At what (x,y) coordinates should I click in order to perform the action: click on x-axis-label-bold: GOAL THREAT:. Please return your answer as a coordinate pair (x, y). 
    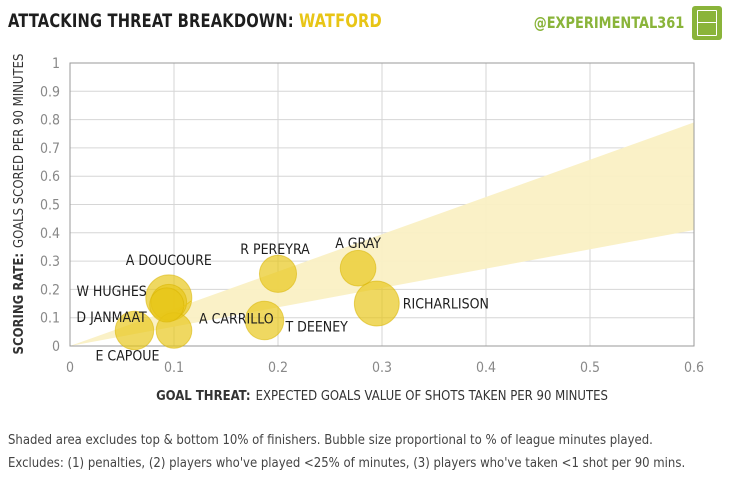
    Looking at the image, I should click on (203, 396).